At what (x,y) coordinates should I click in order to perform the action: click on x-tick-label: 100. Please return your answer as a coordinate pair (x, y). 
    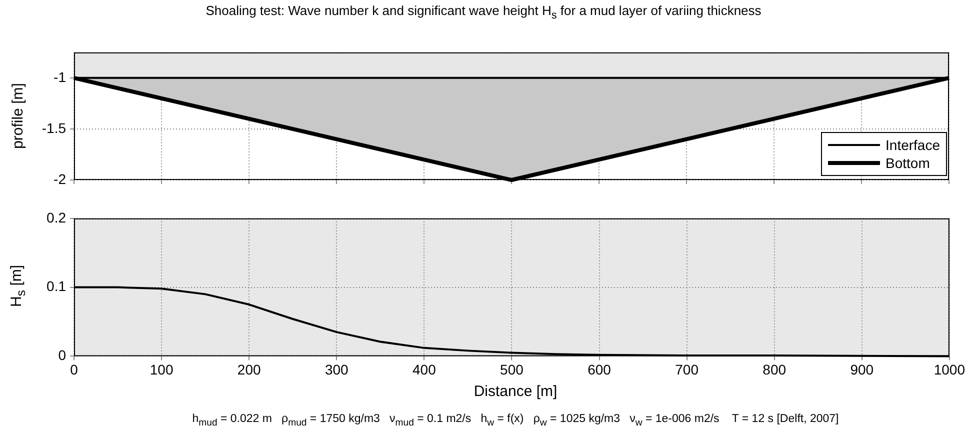
    Looking at the image, I should click on (162, 369).